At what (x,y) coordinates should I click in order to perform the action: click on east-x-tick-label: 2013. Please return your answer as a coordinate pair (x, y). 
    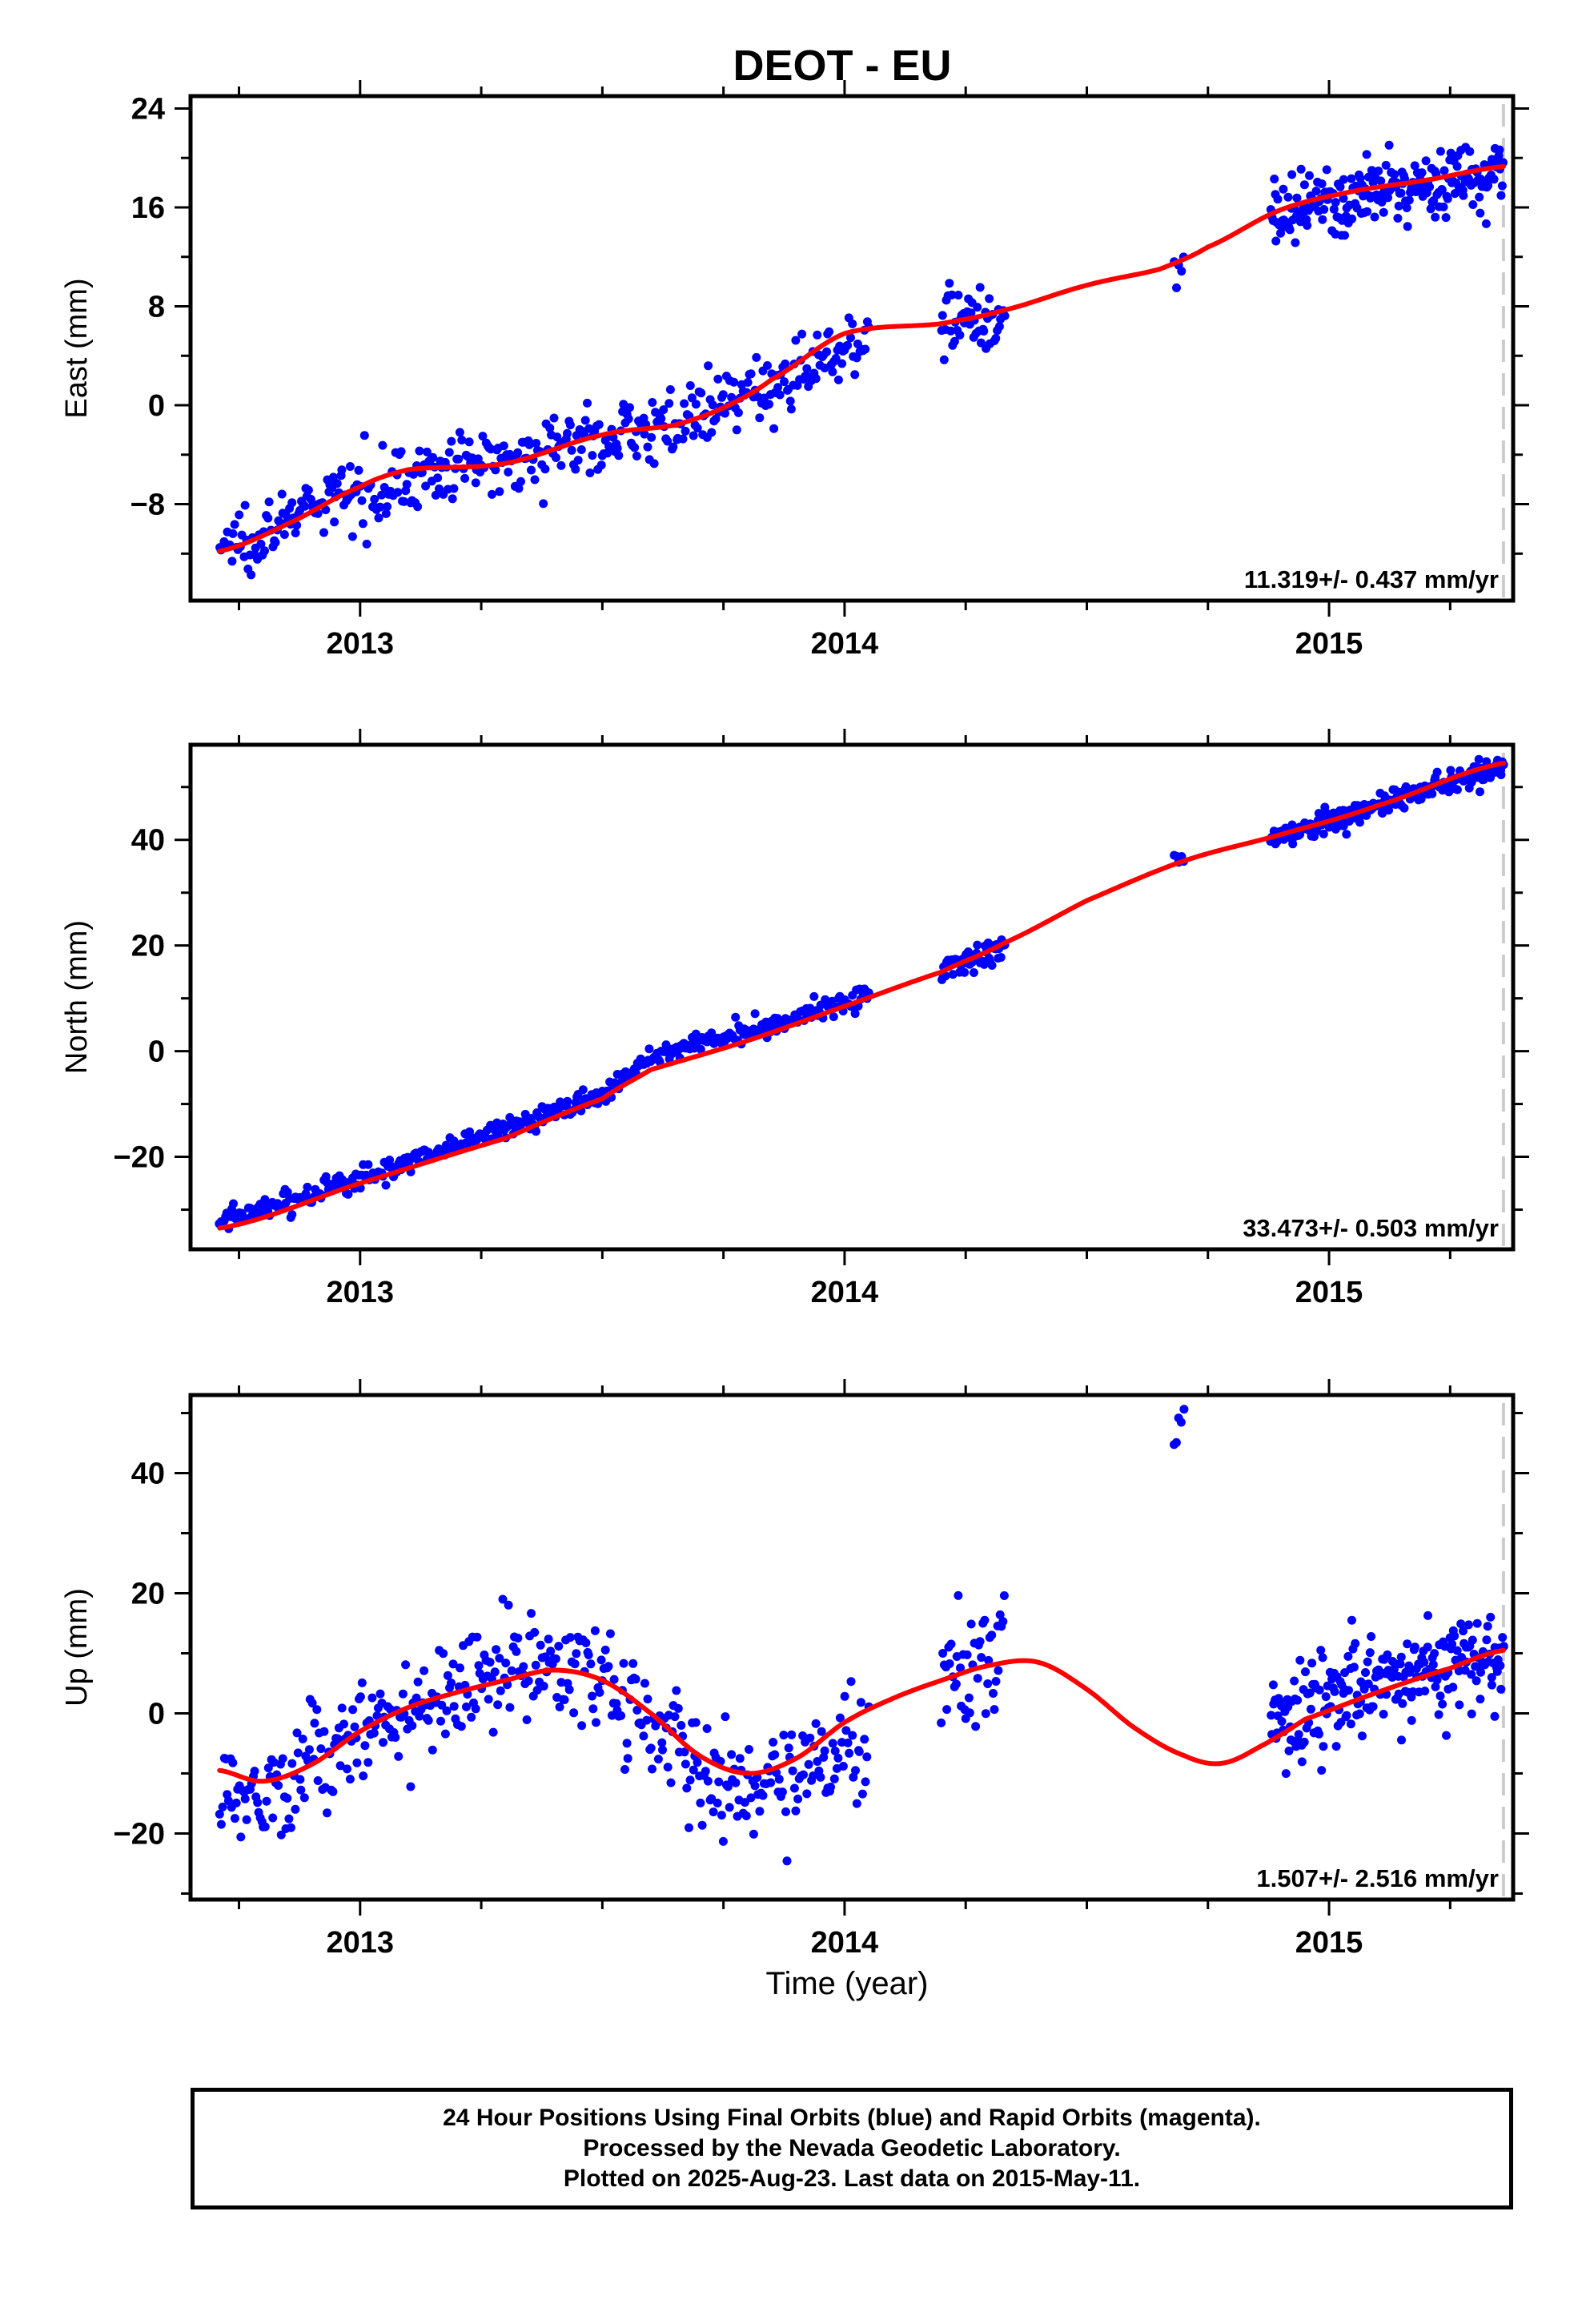
    Looking at the image, I should click on (361, 644).